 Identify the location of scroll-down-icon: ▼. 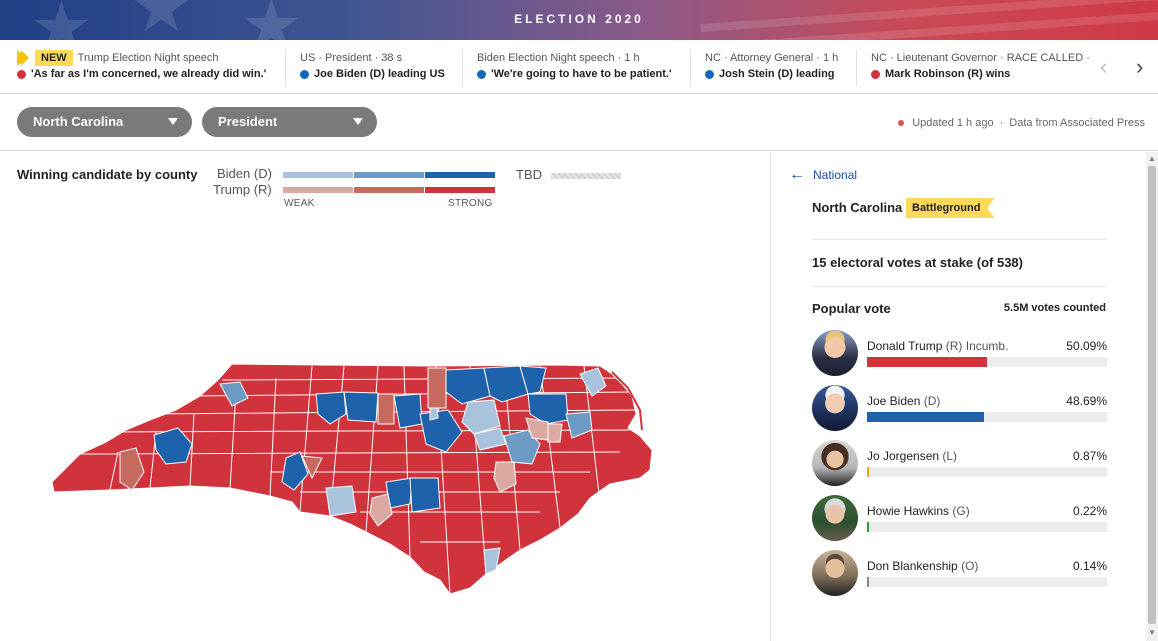
(1152, 632).